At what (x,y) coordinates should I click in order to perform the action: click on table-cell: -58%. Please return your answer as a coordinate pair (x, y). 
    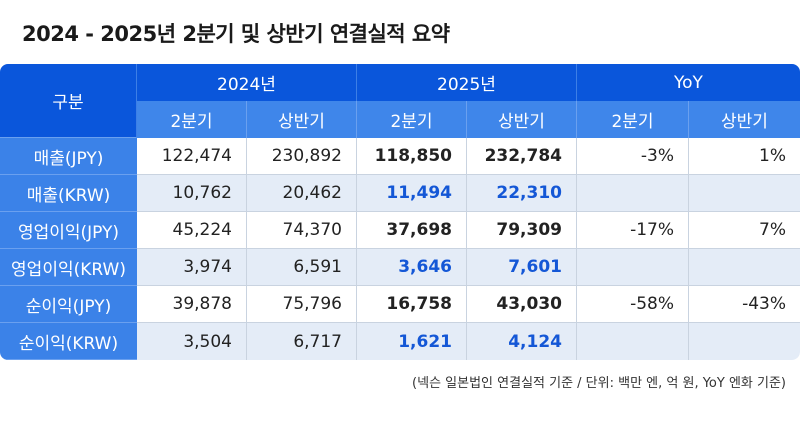
    Looking at the image, I should click on (633, 304).